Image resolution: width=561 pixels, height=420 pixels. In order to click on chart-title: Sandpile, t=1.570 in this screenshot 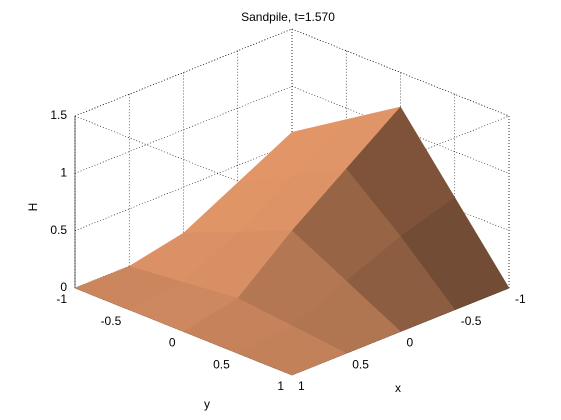, I will do `click(288, 17)`.